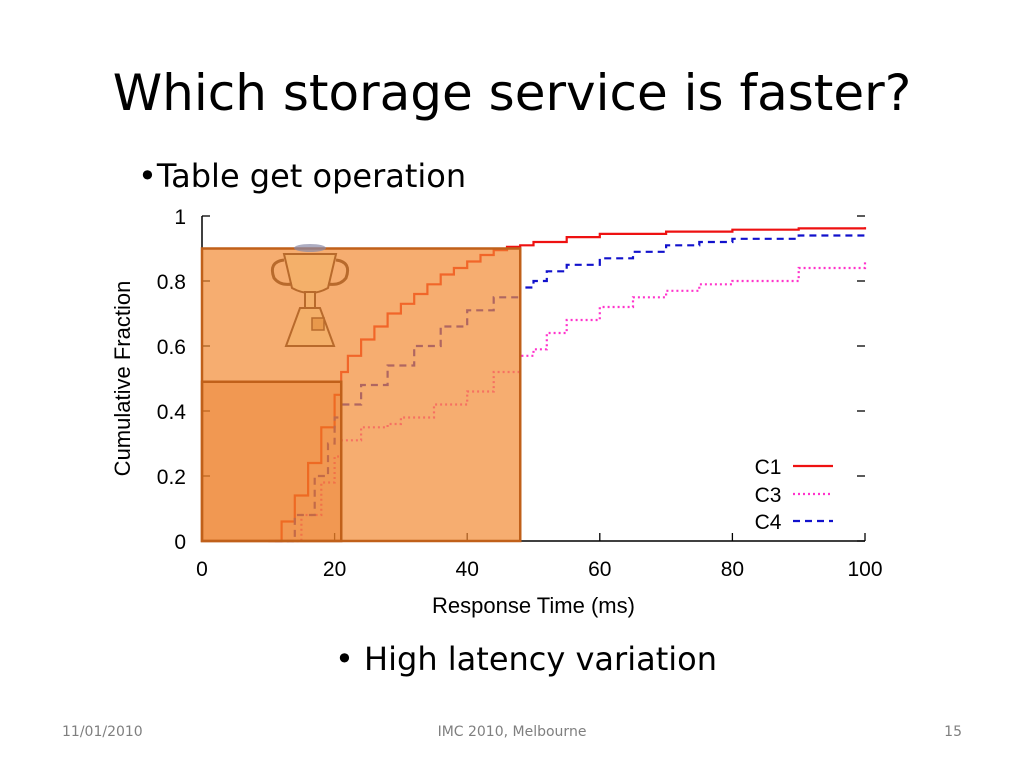  What do you see at coordinates (338, 272) in the screenshot?
I see `trophy-handle-right` at bounding box center [338, 272].